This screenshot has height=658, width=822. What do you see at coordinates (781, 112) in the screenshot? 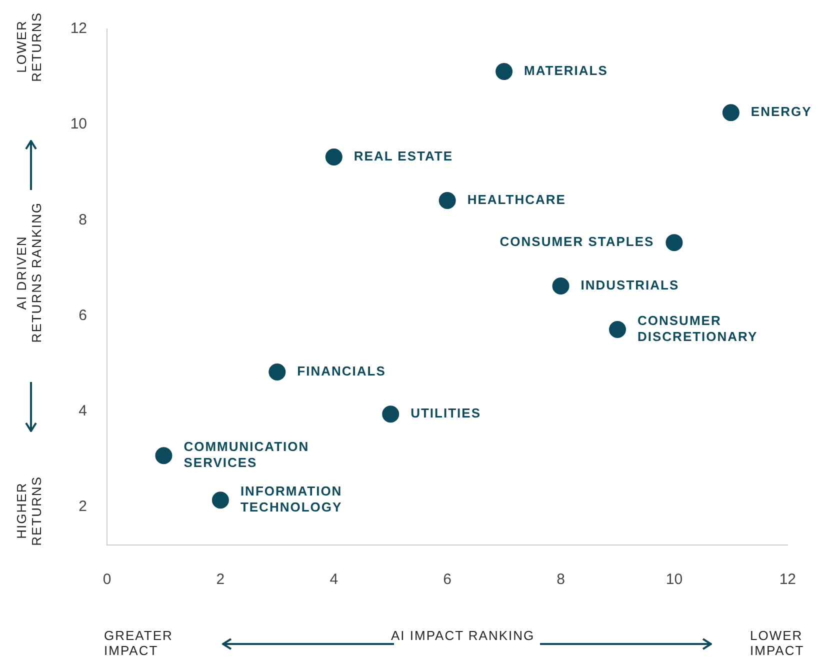
I see `annotation: ENERGY` at bounding box center [781, 112].